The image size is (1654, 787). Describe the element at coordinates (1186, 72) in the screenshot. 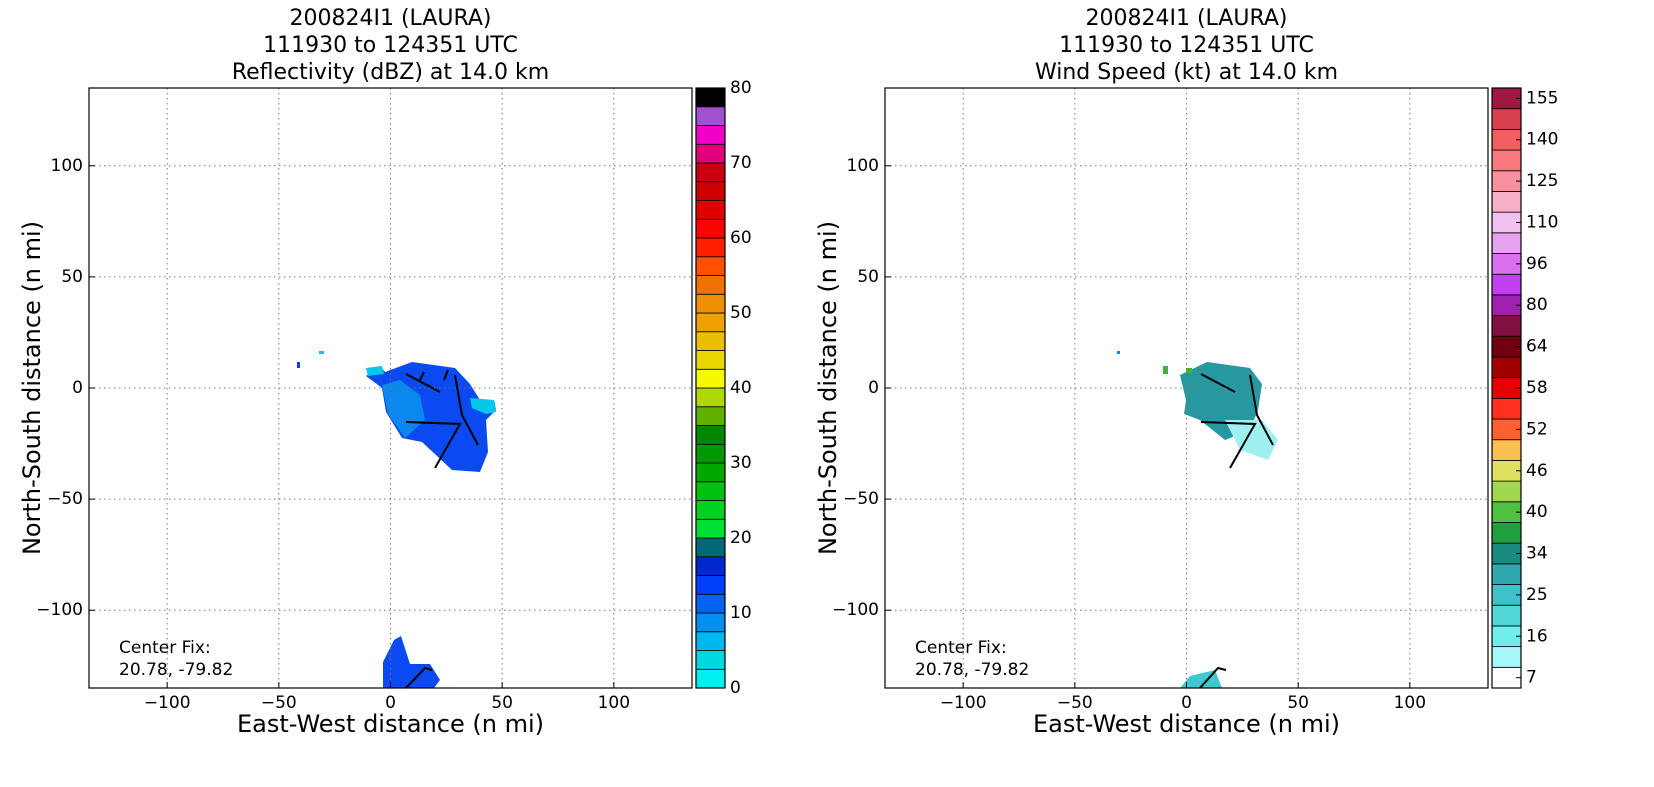

I see `chart-title: Wind Speed (kt) at 14.0 km` at that location.